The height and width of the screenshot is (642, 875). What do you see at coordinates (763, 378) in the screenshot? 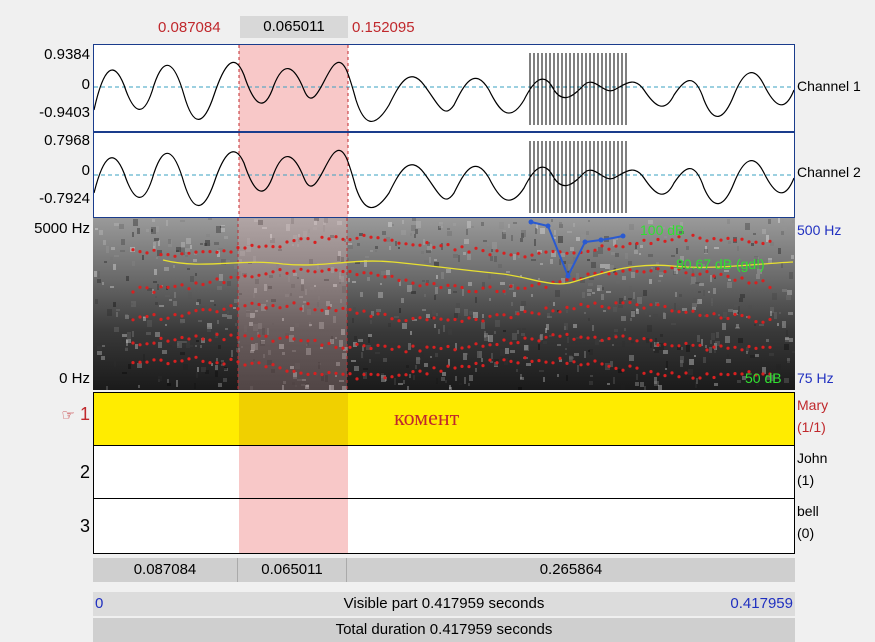
I see `db-bottom-label: 50 dB` at bounding box center [763, 378].